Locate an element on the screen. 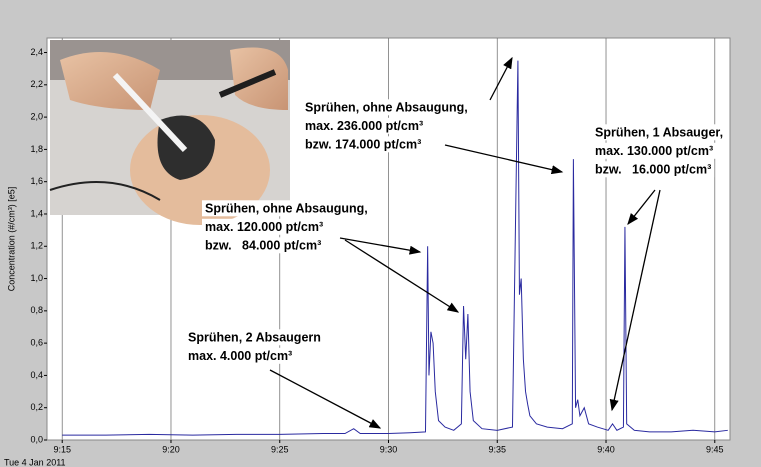 The image size is (761, 467). annotation: bzw. 84.000 pt/cm³ is located at coordinates (263, 245).